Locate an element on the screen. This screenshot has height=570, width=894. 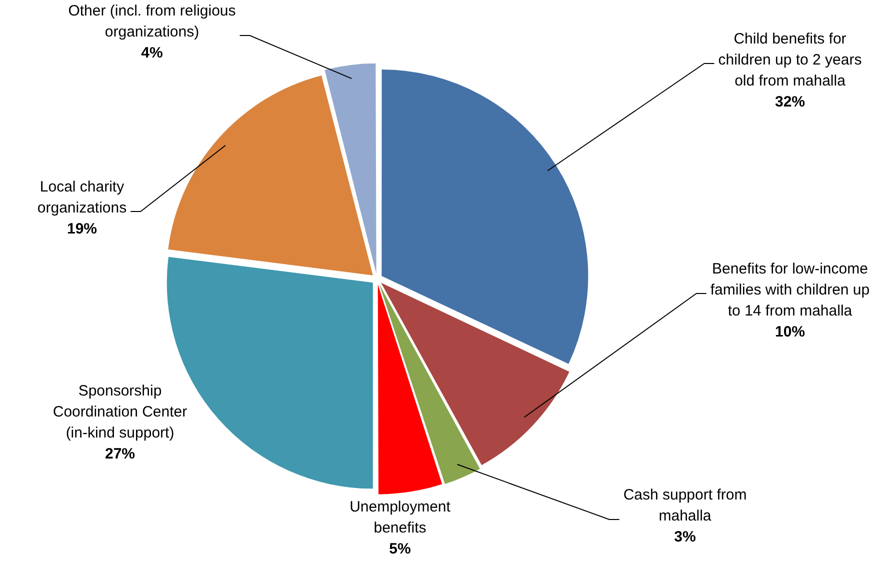
data-label: 19% is located at coordinates (82, 229).